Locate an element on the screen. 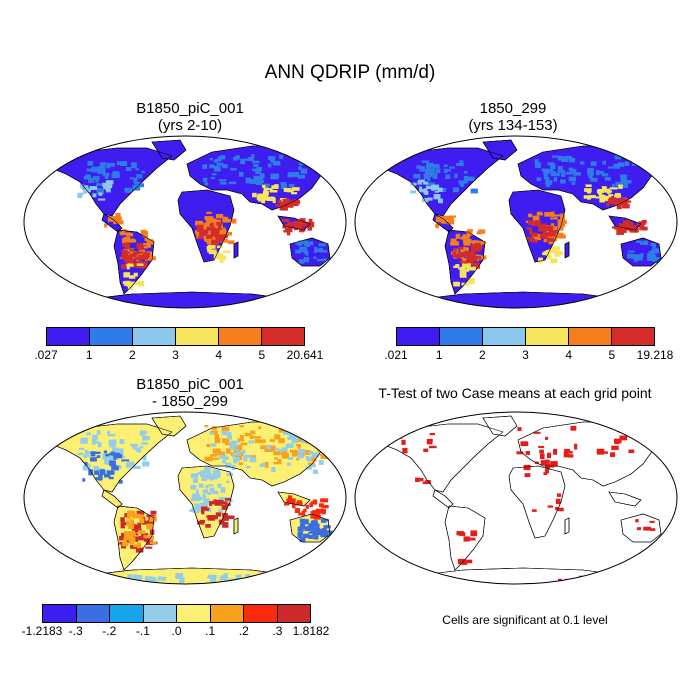 Image resolution: width=700 pixels, height=700 pixels. panel-1-title: B1850_piC_001 (yrs 2-10) is located at coordinates (190, 117).